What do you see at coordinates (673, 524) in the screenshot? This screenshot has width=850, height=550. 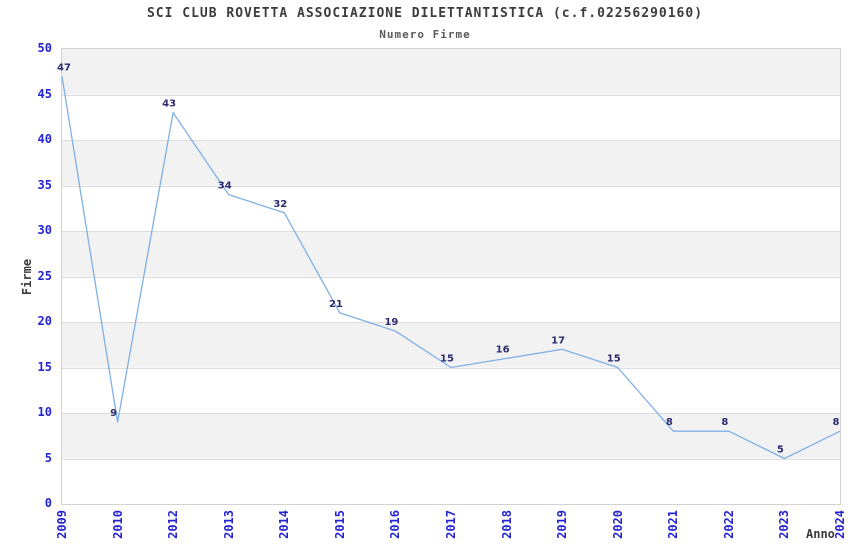 I see `x-tick-label: 2021` at bounding box center [673, 524].